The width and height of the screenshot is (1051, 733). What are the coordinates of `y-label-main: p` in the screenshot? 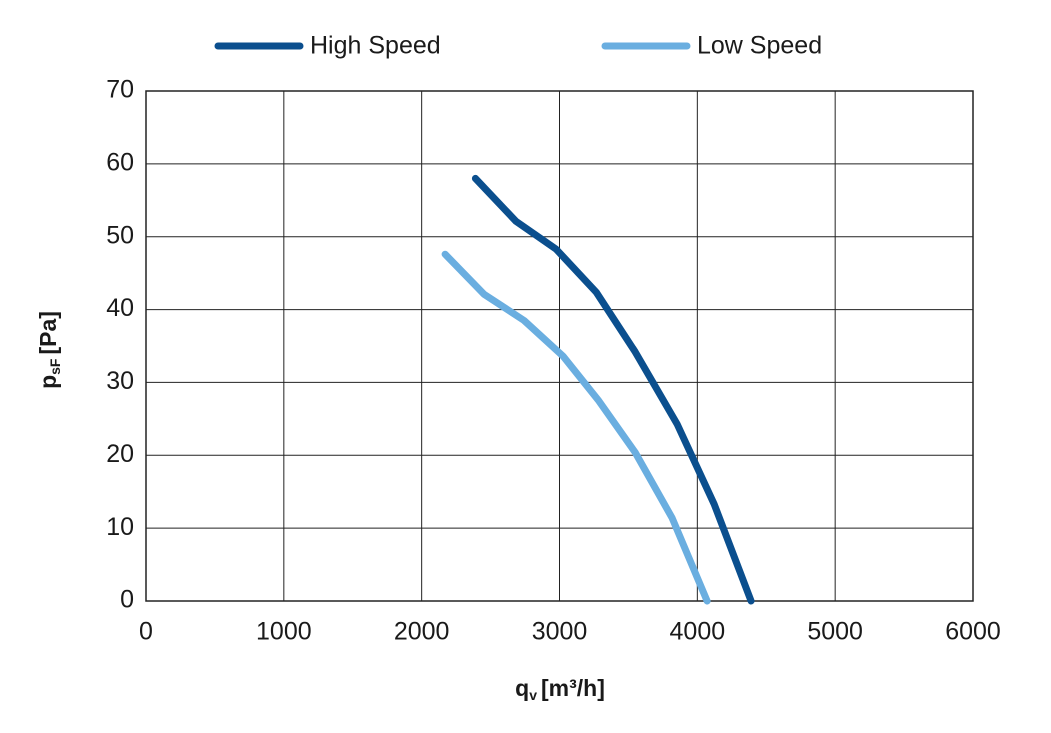 It's located at (48, 382).